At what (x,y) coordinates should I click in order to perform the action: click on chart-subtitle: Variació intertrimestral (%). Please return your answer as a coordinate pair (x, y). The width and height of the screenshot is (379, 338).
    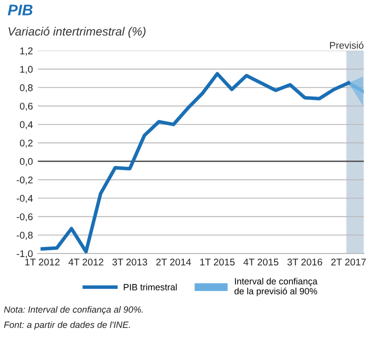
    Looking at the image, I should click on (77, 32).